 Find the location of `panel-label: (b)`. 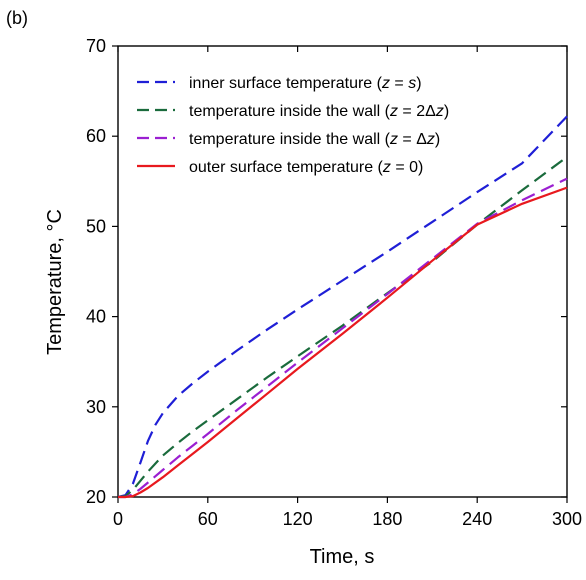

panel-label: (b) is located at coordinates (17, 18).